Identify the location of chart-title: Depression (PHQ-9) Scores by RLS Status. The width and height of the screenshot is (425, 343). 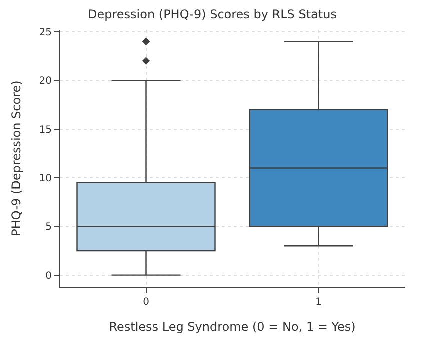
(212, 15).